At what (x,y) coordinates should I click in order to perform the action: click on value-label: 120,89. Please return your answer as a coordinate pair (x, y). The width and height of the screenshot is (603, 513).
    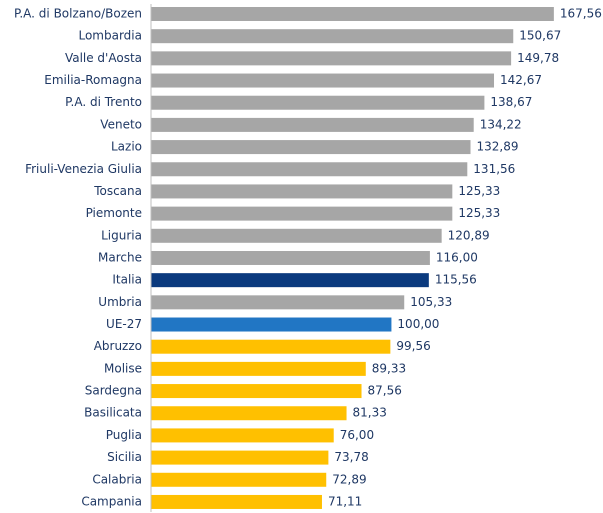
    Looking at the image, I should click on (469, 235).